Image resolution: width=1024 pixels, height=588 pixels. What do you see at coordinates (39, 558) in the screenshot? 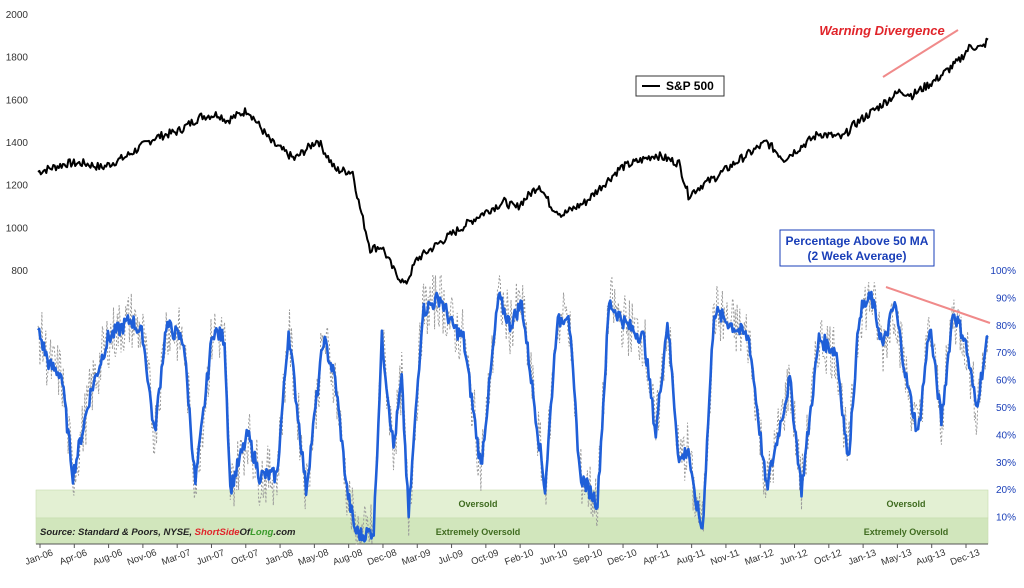
I see `x-tick-label: Jan-06` at bounding box center [39, 558].